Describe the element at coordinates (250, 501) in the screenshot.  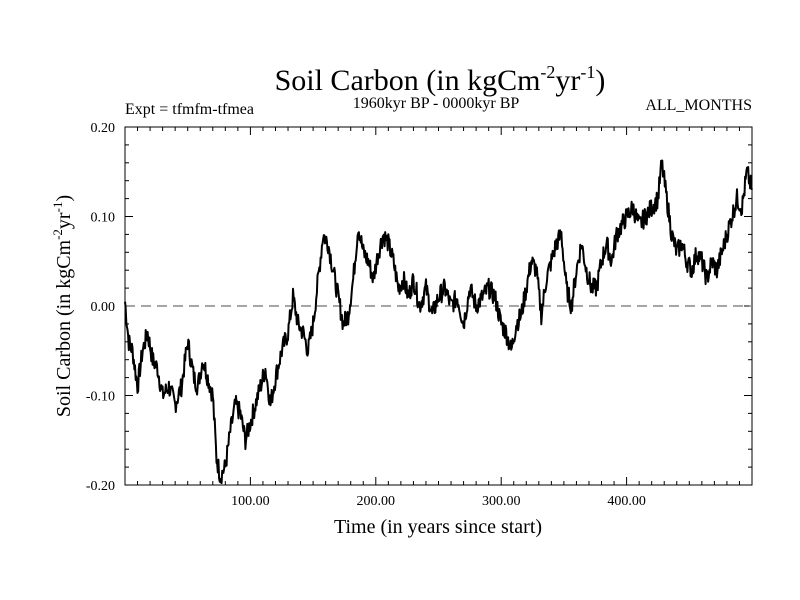
I see `x-tick-label: 100.00` at that location.